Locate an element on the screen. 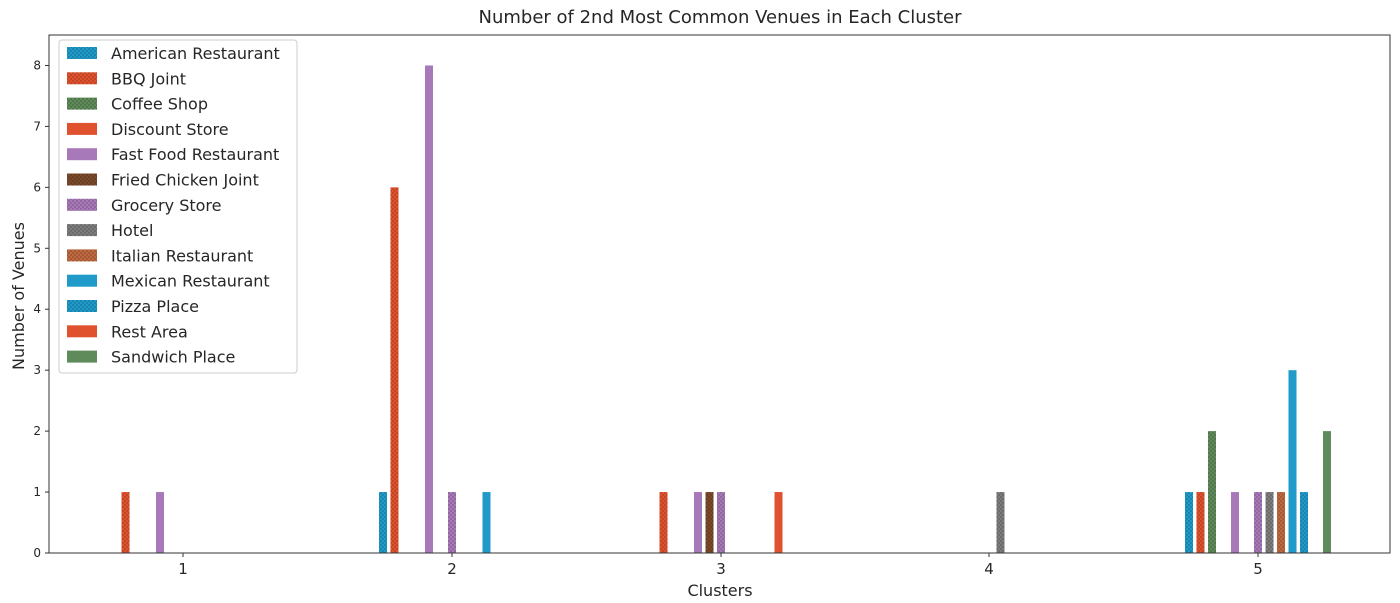  legend-swatch-fast-food-restaurant is located at coordinates (82, 154).